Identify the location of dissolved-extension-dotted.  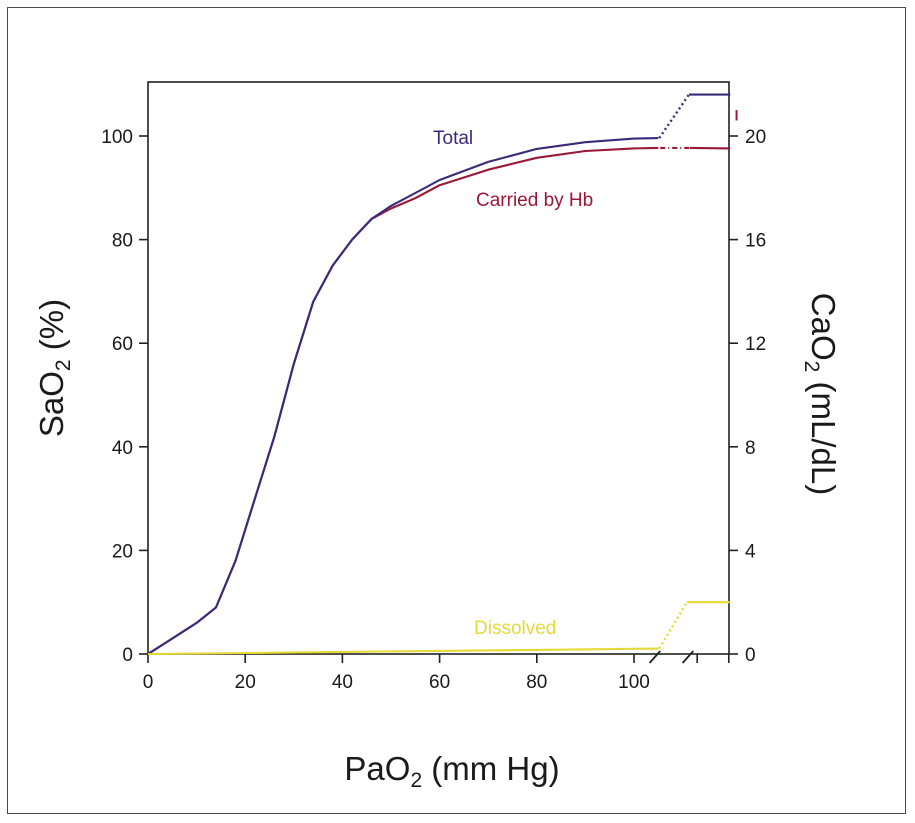
(673, 625).